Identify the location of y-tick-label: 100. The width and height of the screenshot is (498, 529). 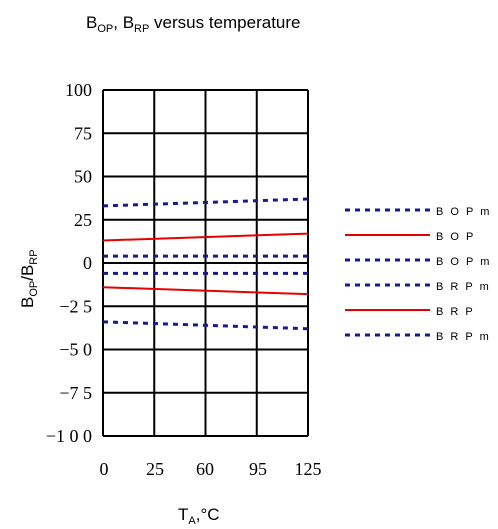
(78, 90).